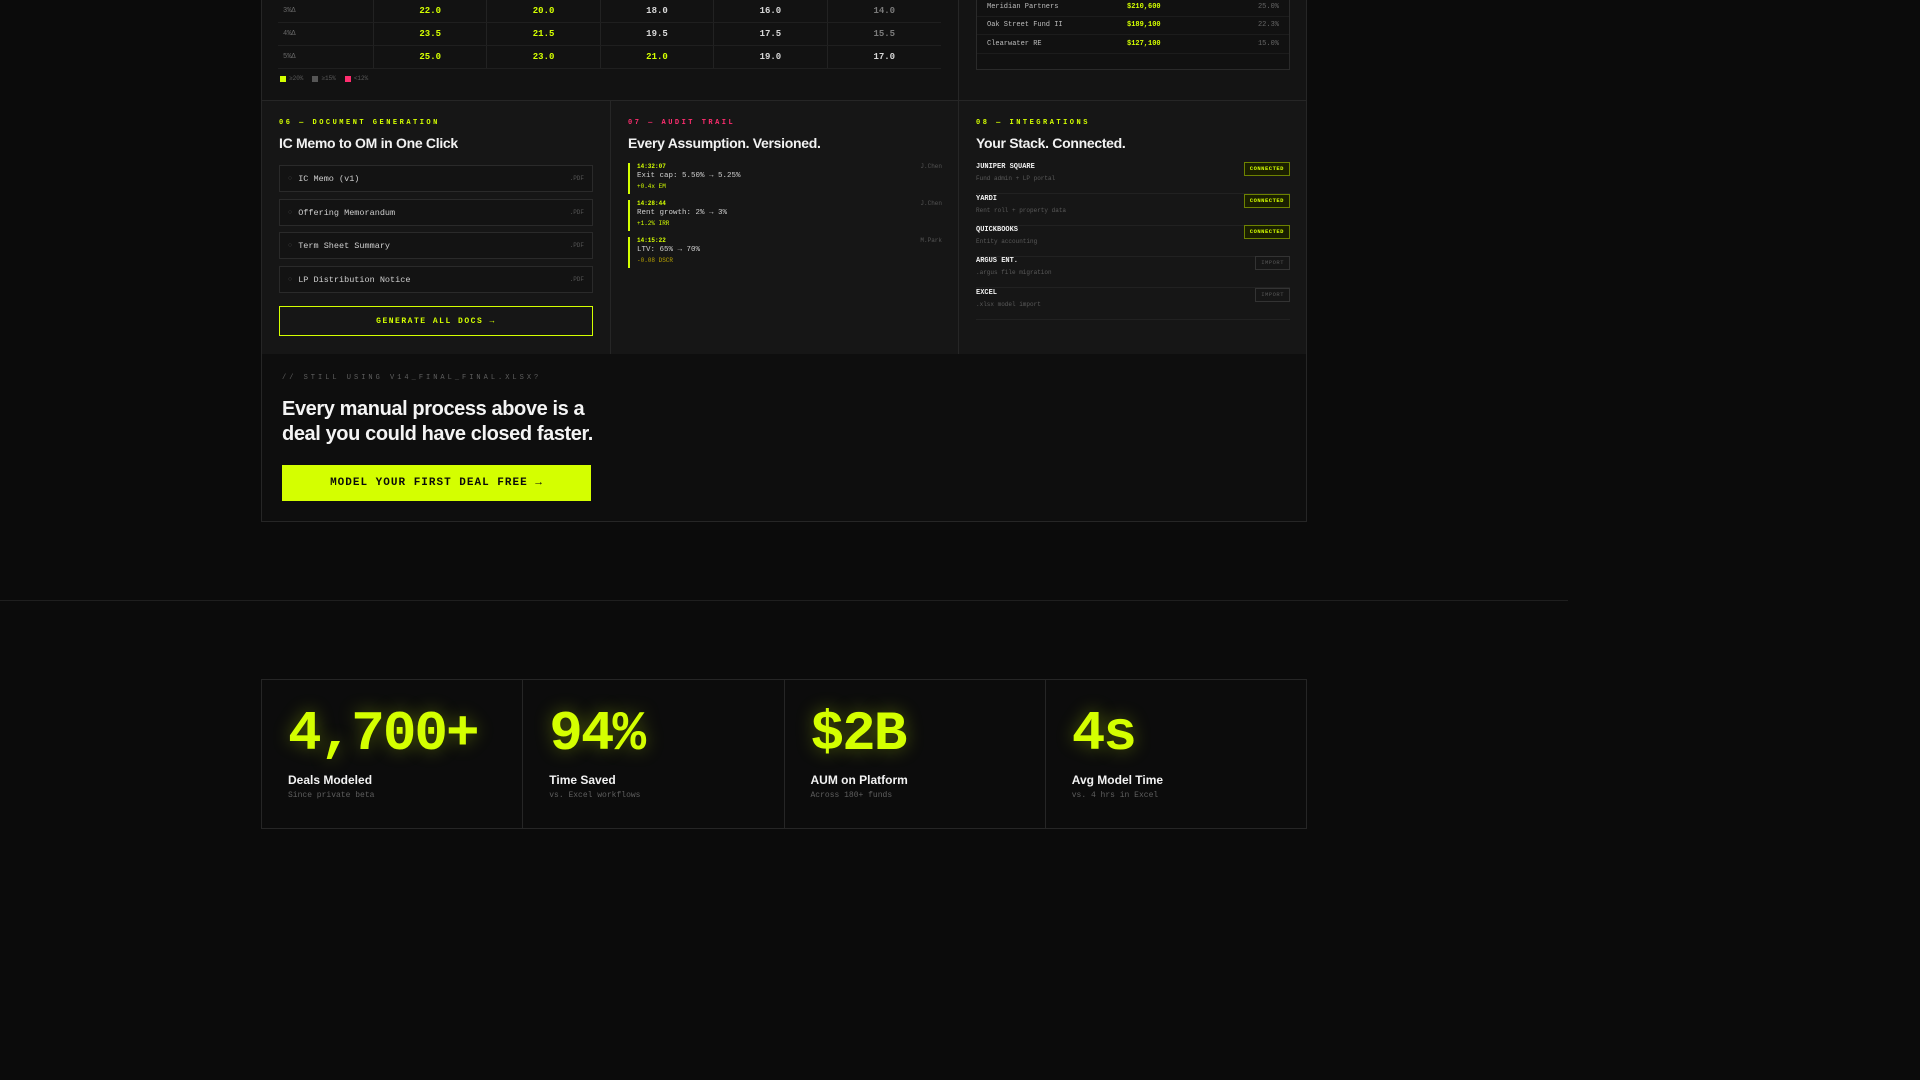 The image size is (1920, 1080). I want to click on stat-deals-modeled: 4,700+ Deals Modeled Since private beta, so click(393, 754).